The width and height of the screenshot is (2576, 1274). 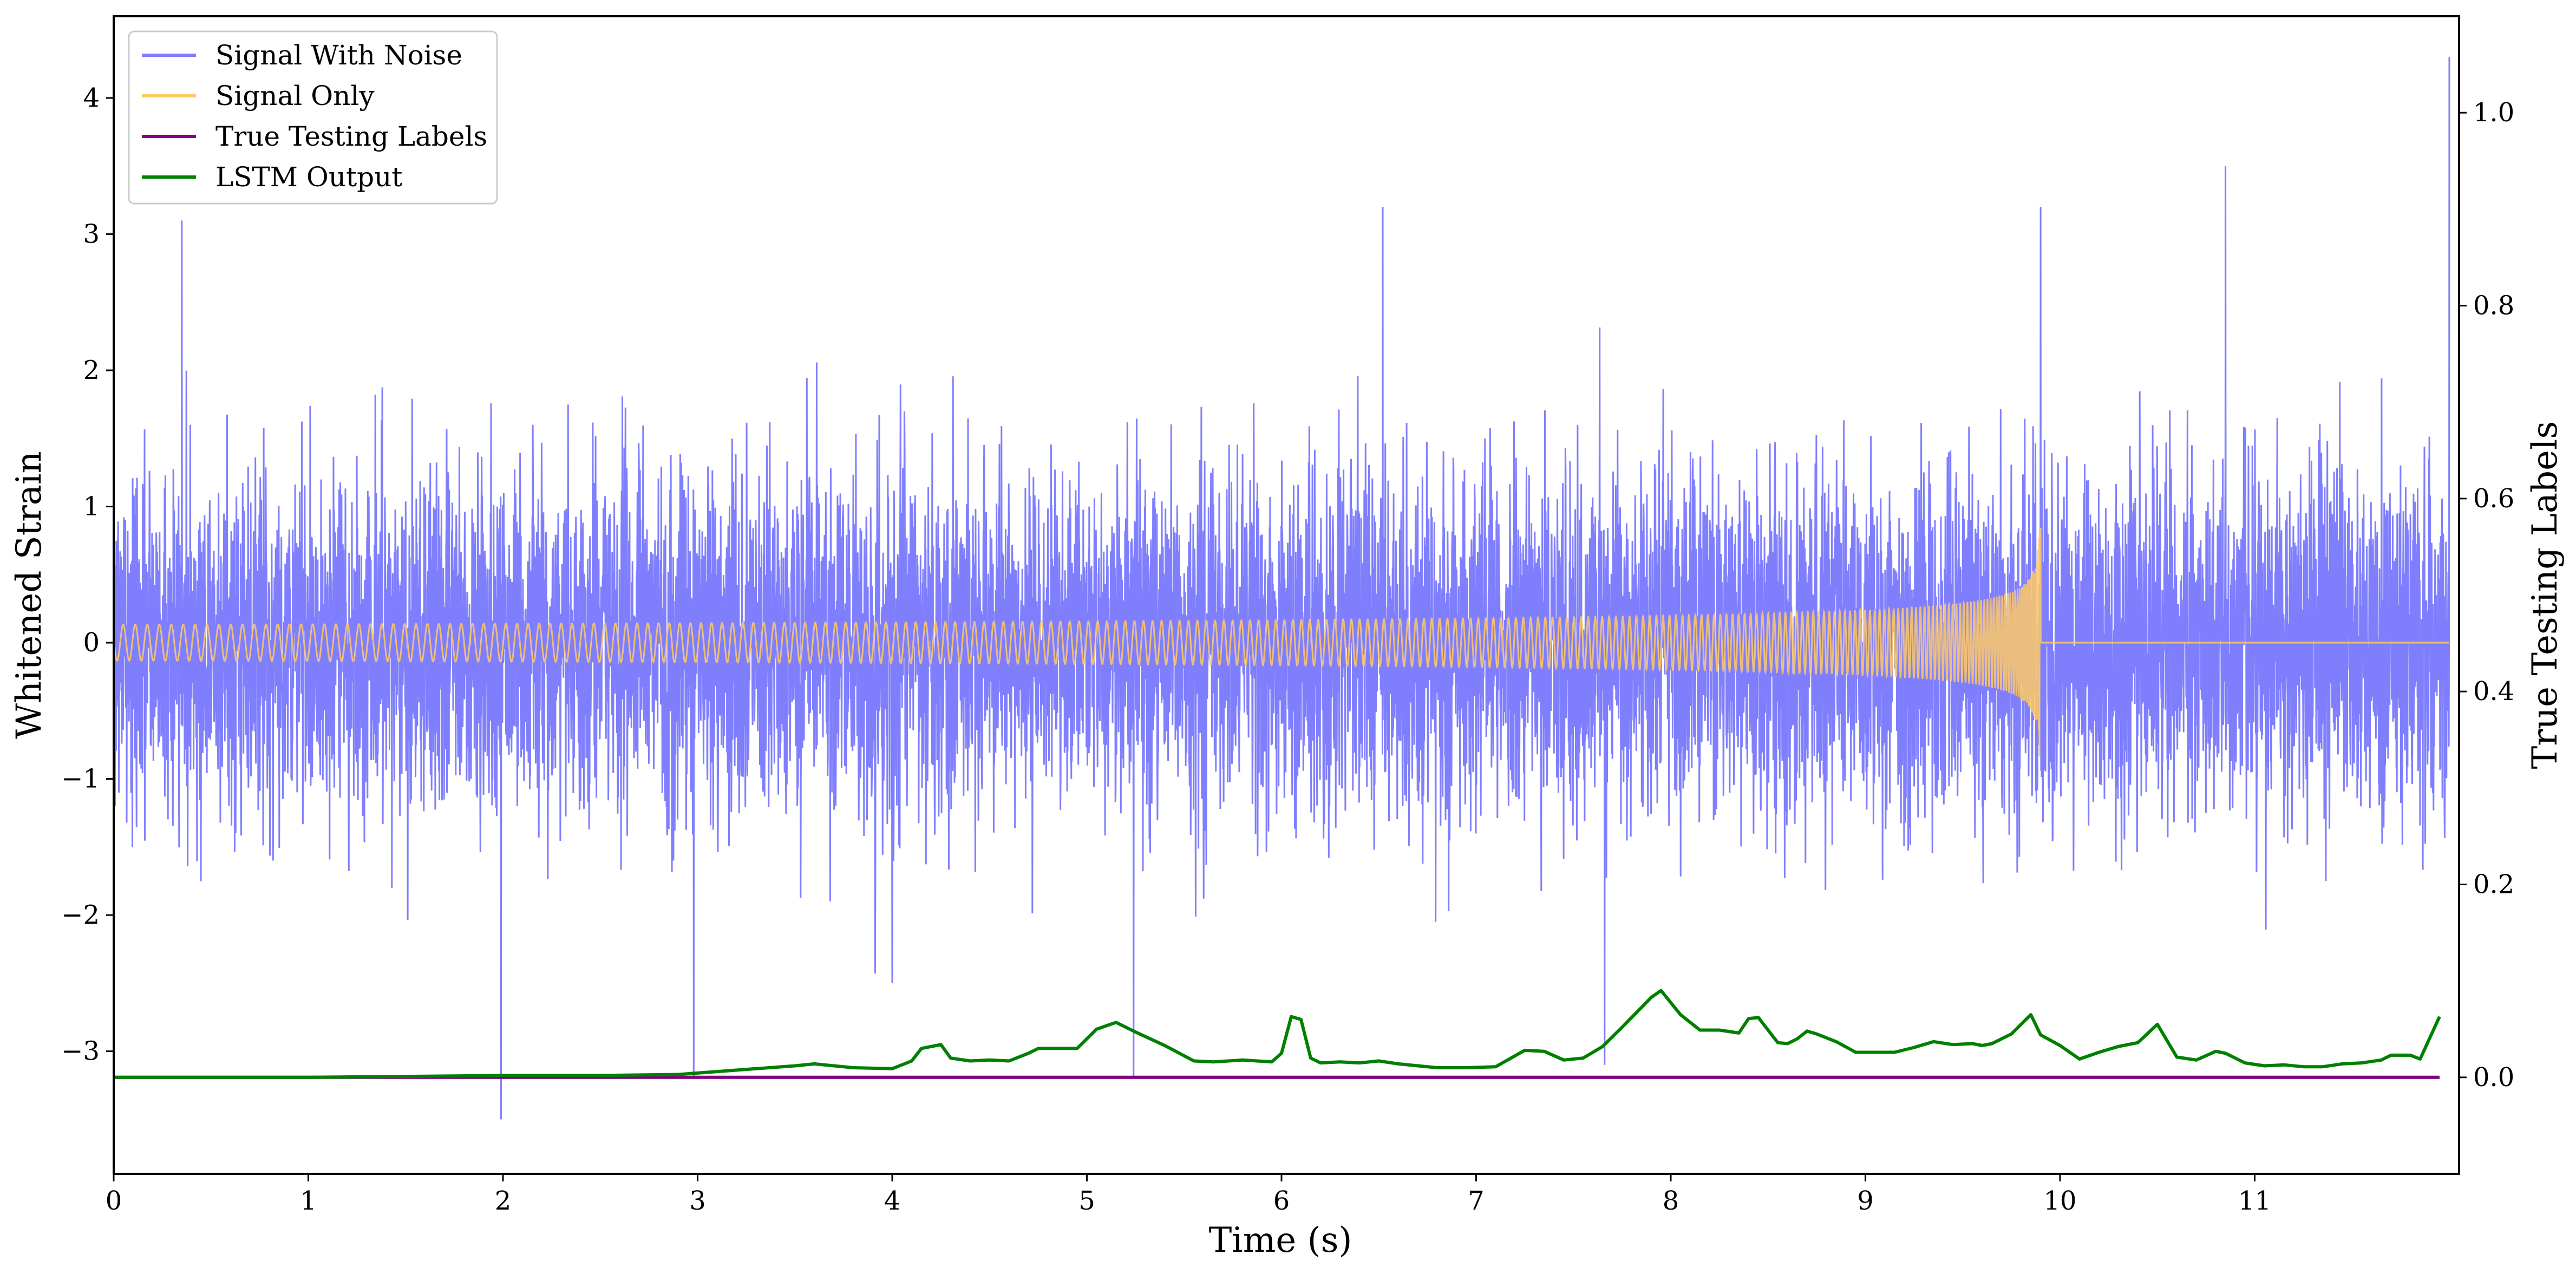 I want to click on x-tick-label: 4, so click(x=892, y=1201).